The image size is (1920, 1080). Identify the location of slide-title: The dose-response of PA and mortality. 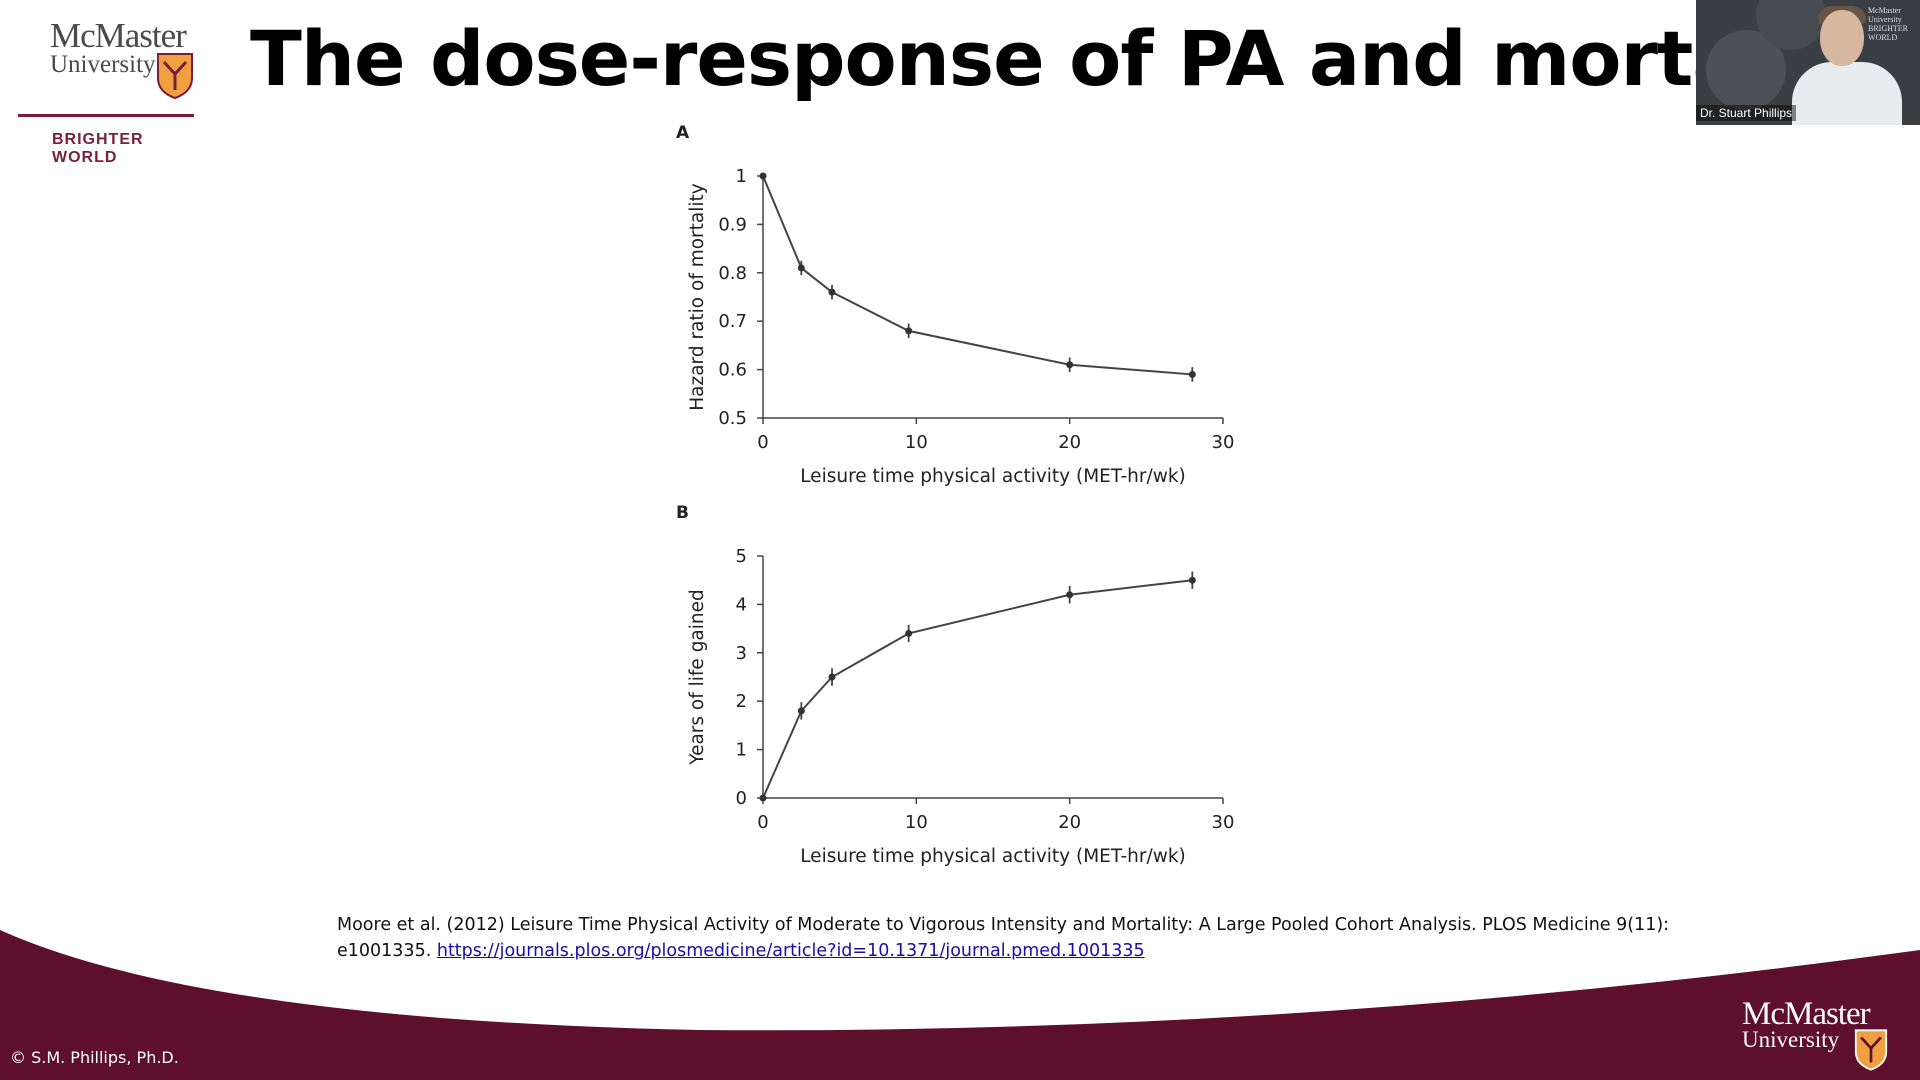
(1064, 58).